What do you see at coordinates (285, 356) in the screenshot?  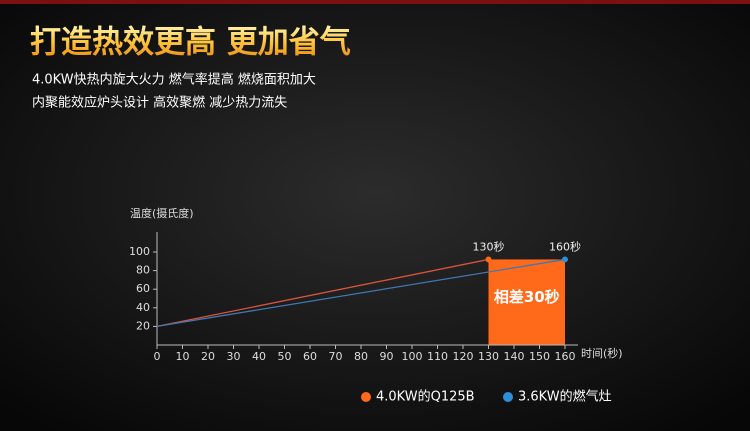 I see `x-tick-label: 50` at bounding box center [285, 356].